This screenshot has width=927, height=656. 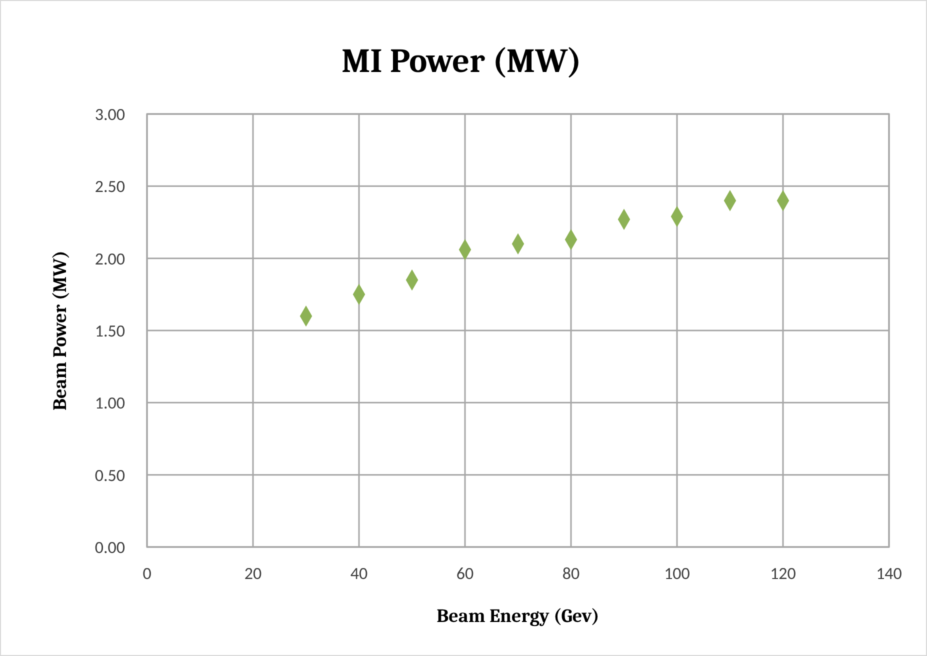 What do you see at coordinates (465, 573) in the screenshot?
I see `x-tick-label: 60` at bounding box center [465, 573].